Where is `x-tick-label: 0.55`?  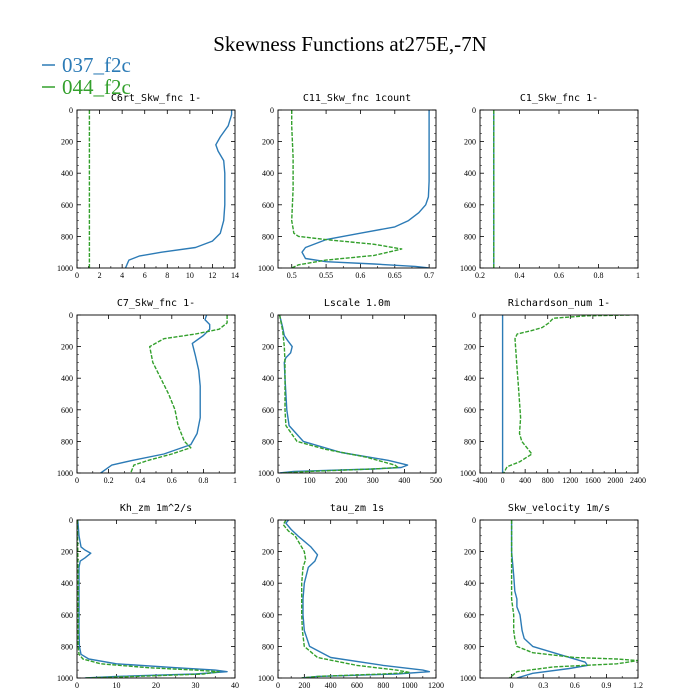 x-tick-label: 0.55 is located at coordinates (326, 275).